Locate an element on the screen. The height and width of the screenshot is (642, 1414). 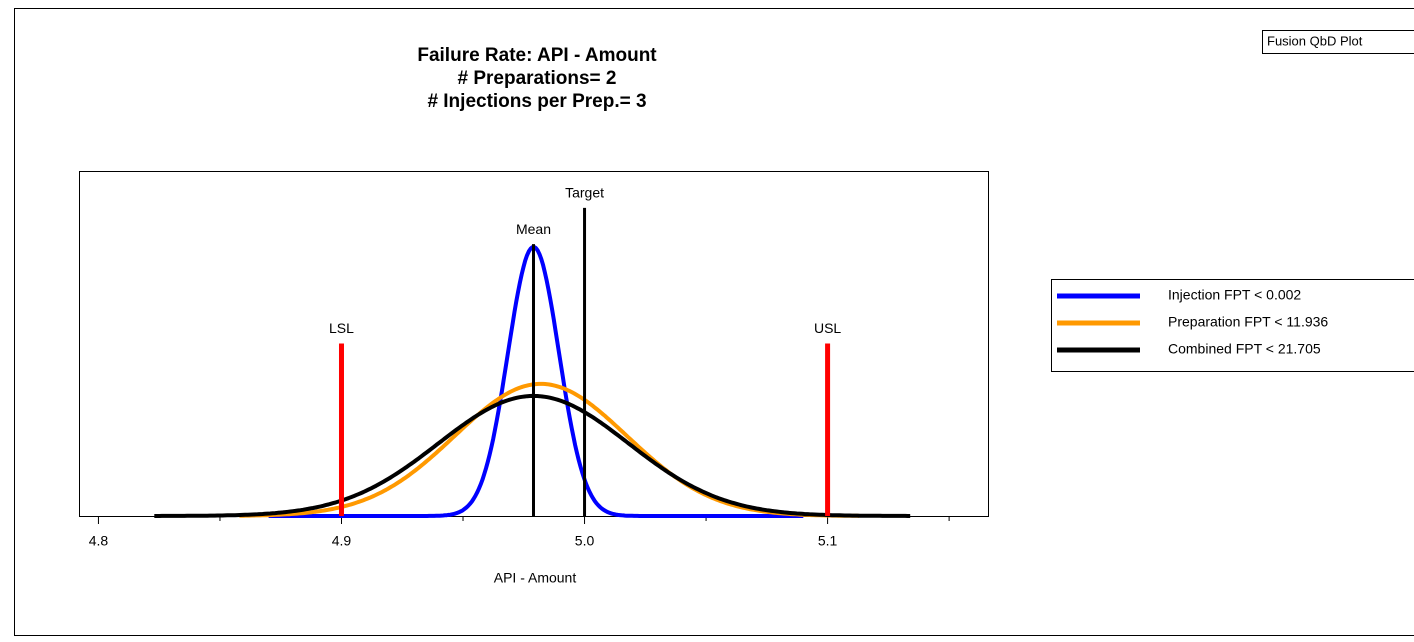
reference-label: USL is located at coordinates (827, 328).